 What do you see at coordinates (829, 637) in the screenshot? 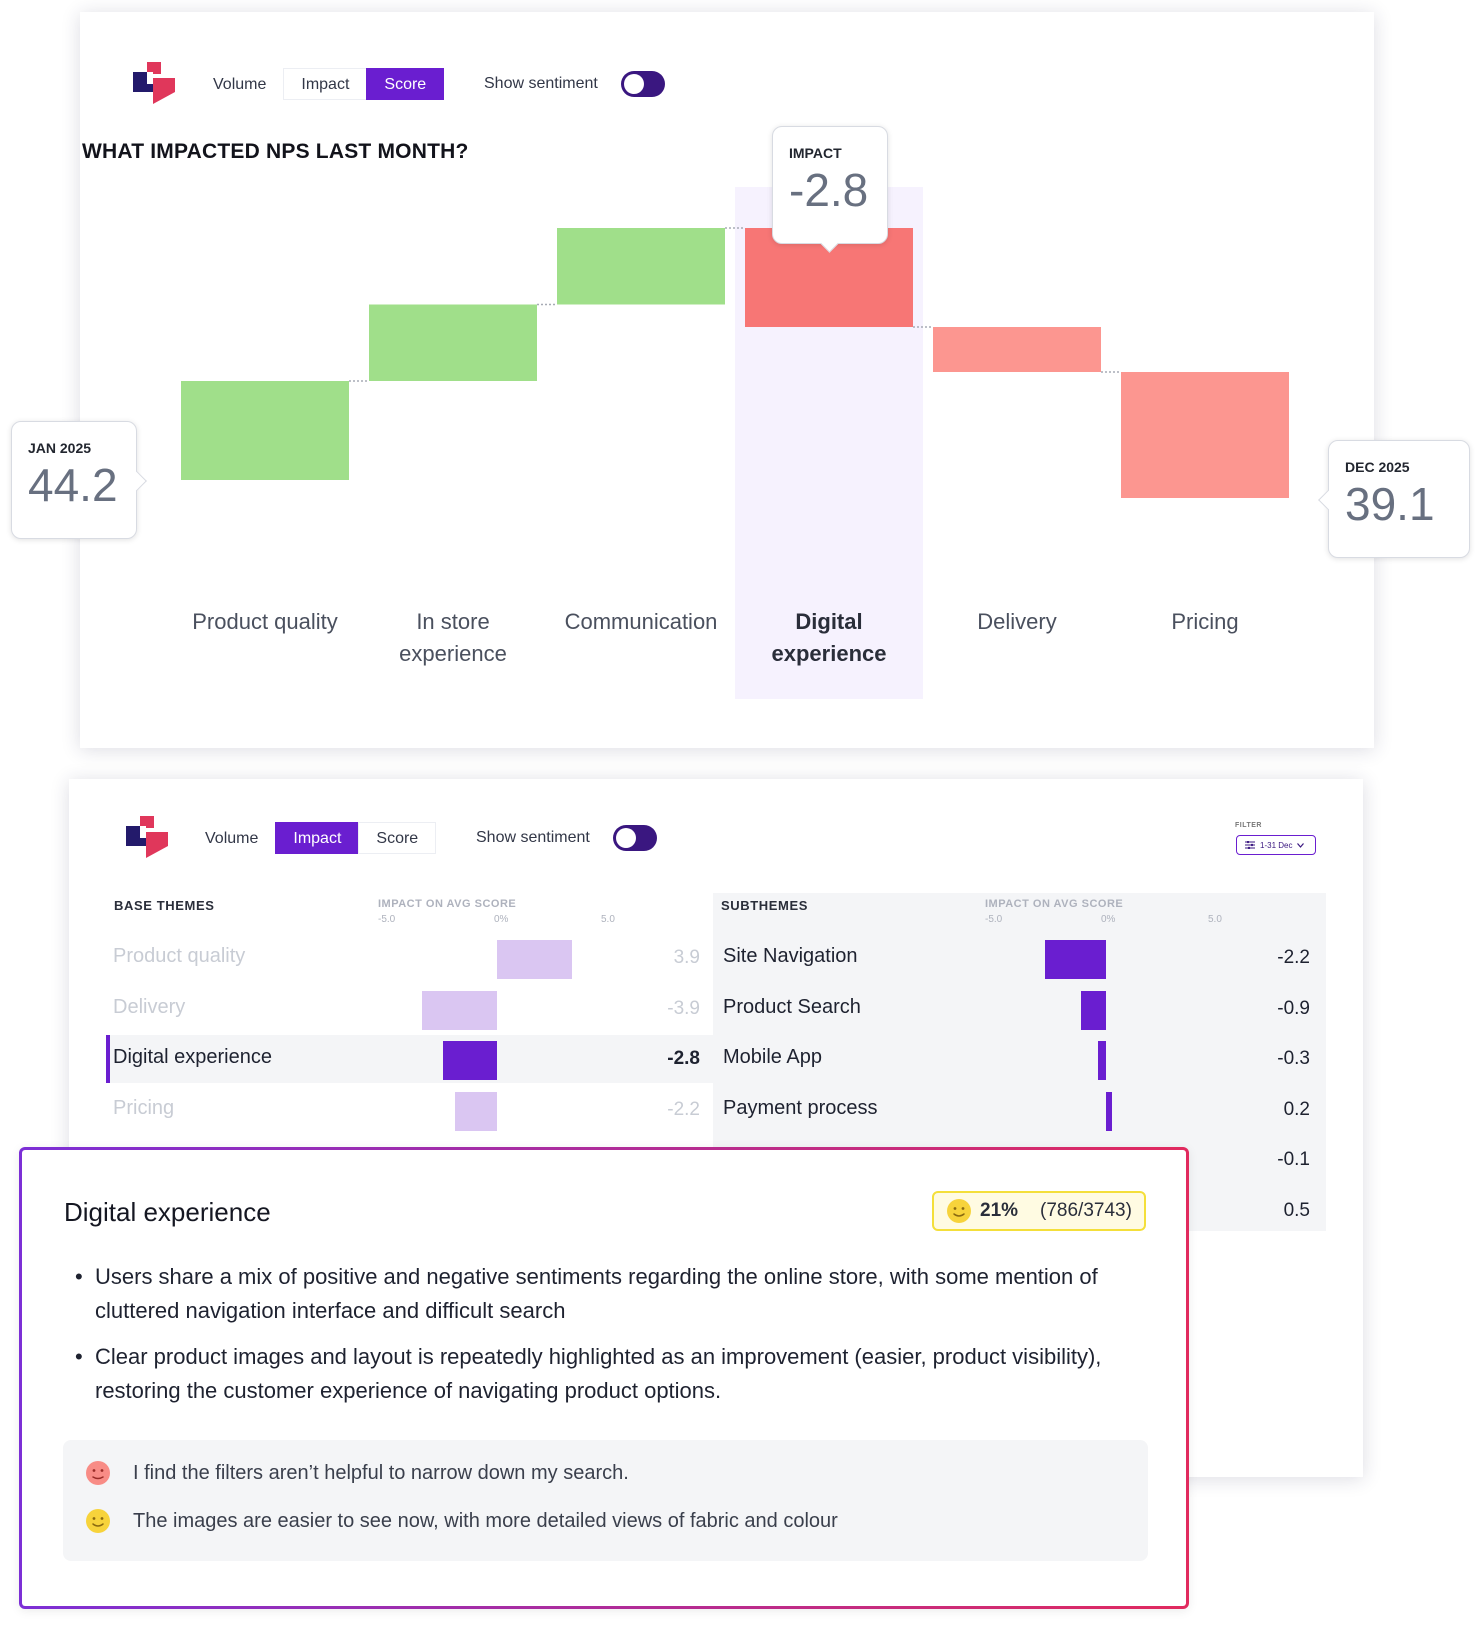
I see `category-label: Digital experience` at bounding box center [829, 637].